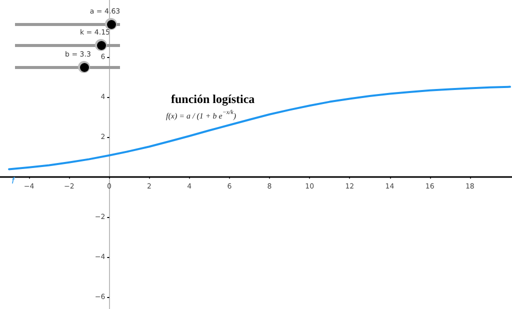 The height and width of the screenshot is (309, 512). I want to click on text: función logística, so click(213, 99).